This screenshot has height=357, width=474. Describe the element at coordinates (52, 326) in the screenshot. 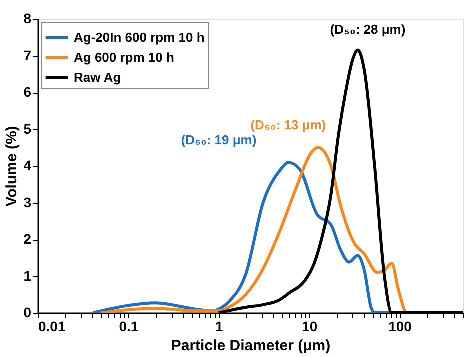

I see `x-tick-label: 0.01` at that location.